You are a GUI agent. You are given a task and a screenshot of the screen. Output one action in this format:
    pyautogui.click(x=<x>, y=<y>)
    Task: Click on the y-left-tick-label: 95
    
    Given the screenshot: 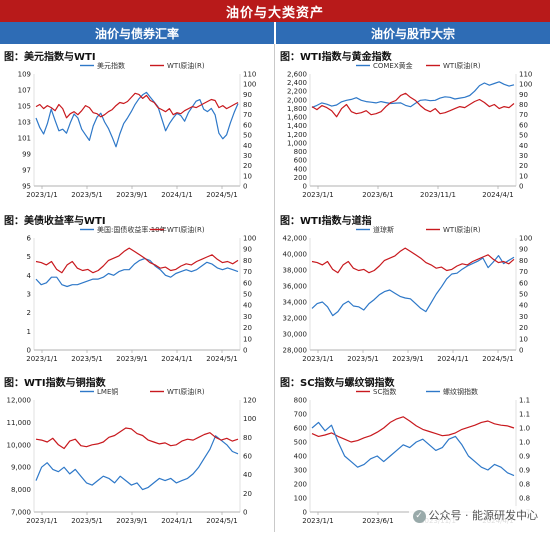 What is the action you would take?
    pyautogui.click(x=26, y=187)
    